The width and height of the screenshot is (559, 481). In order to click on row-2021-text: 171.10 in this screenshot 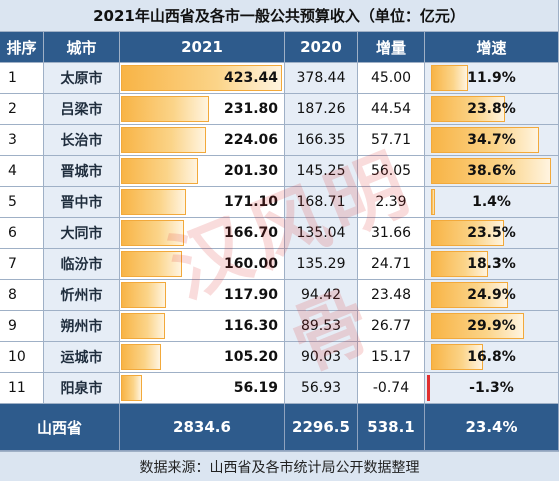, I will do `click(250, 202)`.